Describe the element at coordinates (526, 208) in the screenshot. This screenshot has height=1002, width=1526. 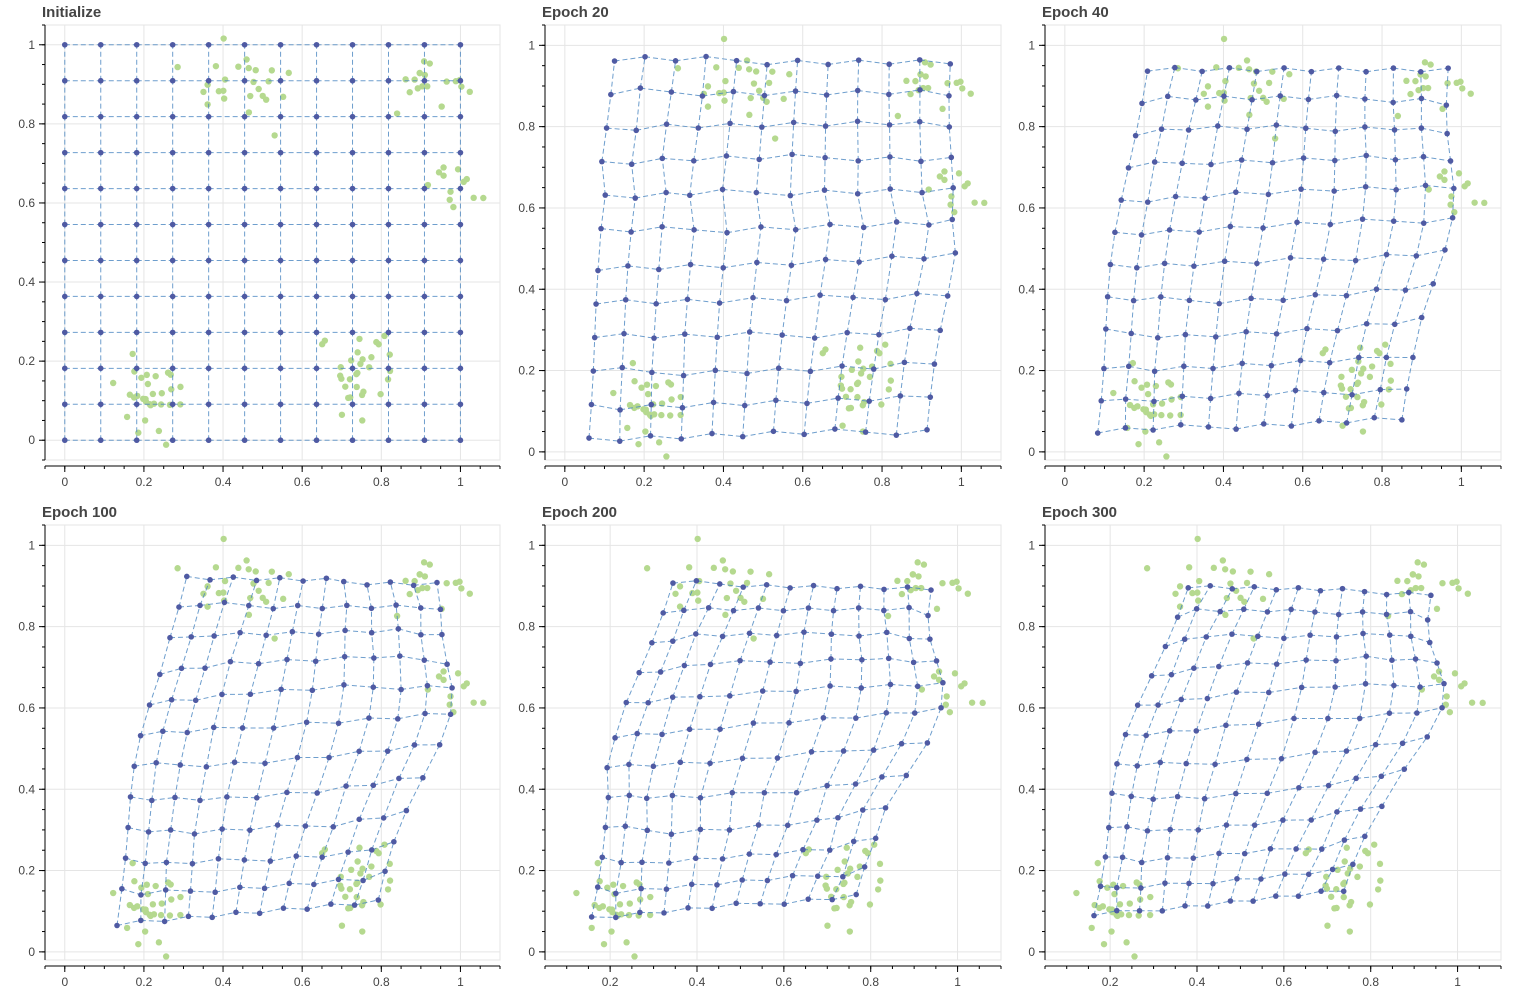
I see `y-tick-label: 0.6` at that location.